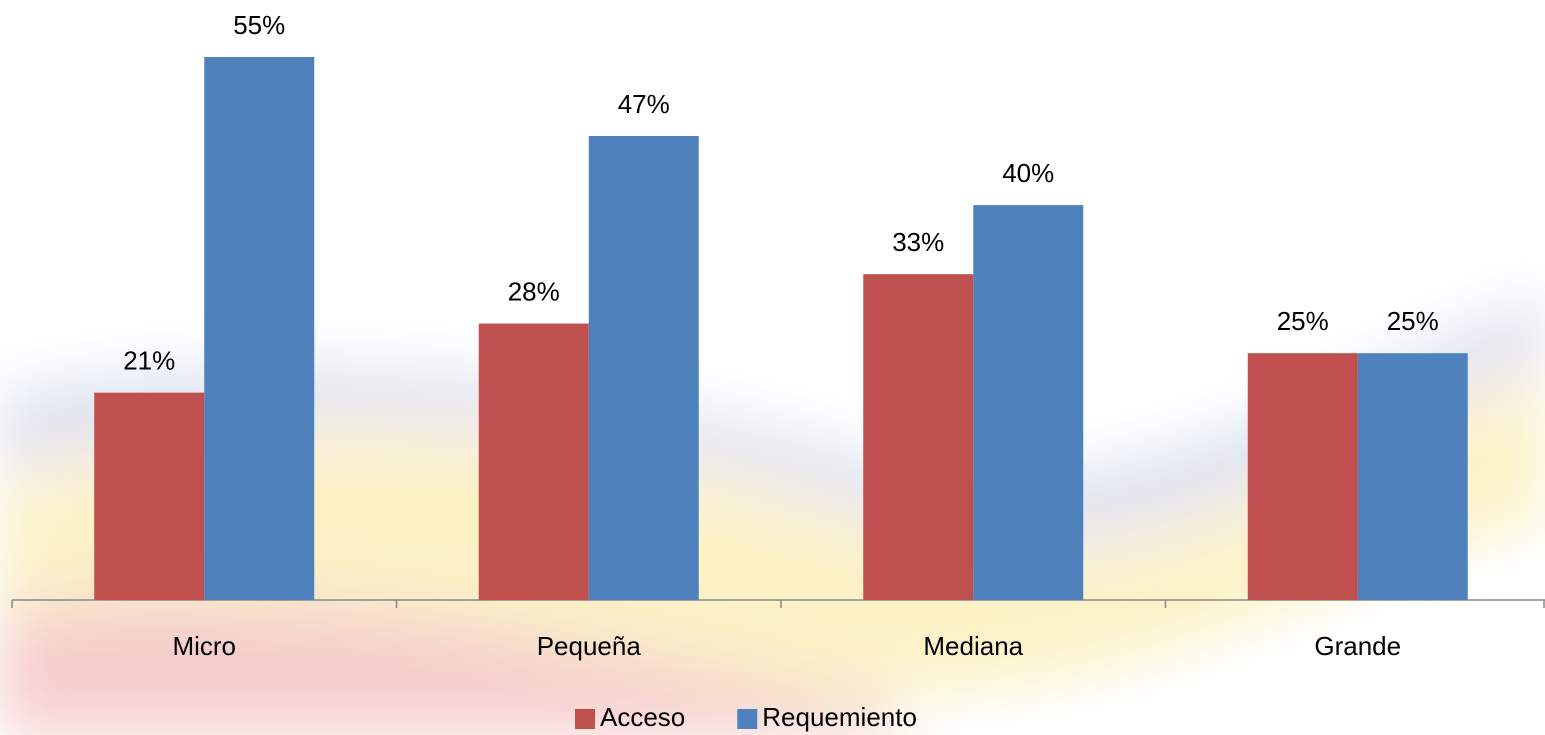 The image size is (1545, 735). I want to click on x-tick-label: Grande, so click(1357, 646).